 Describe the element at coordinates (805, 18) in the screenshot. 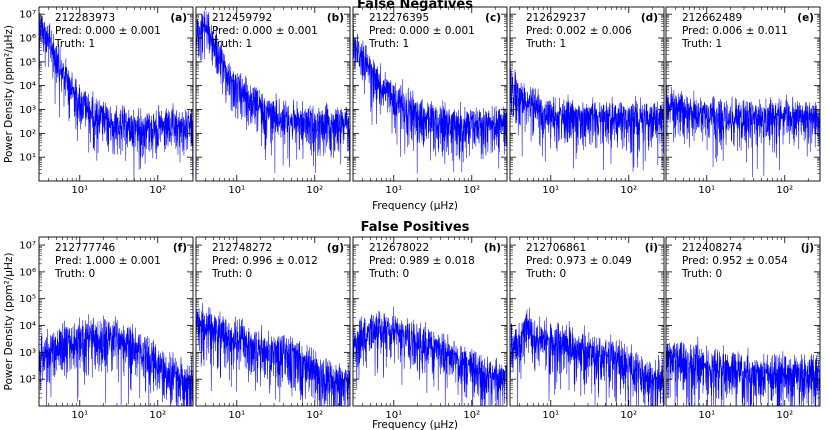

I see `panel-tag-label: (e)` at that location.